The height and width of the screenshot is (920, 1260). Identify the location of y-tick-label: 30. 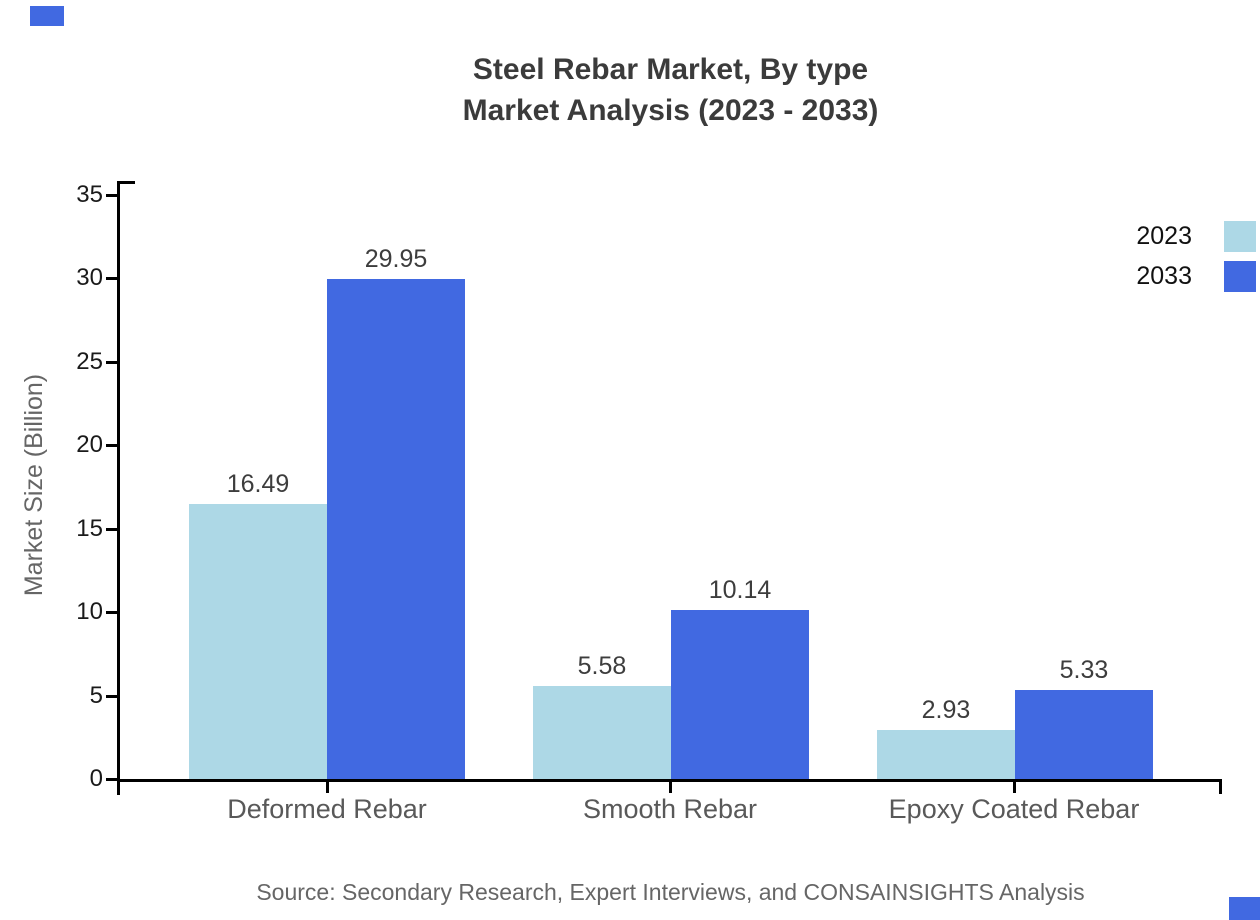
(89, 278).